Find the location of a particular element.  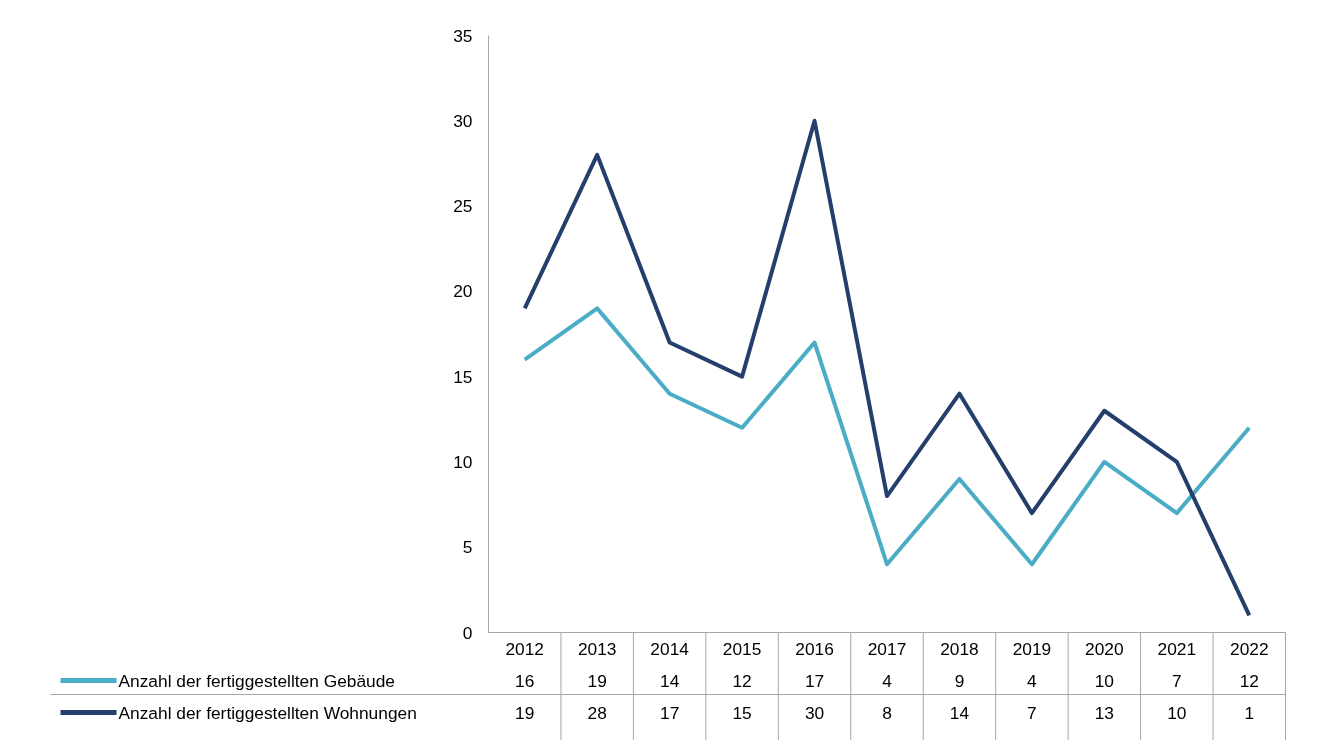

y-tick-label: 25 is located at coordinates (463, 206).